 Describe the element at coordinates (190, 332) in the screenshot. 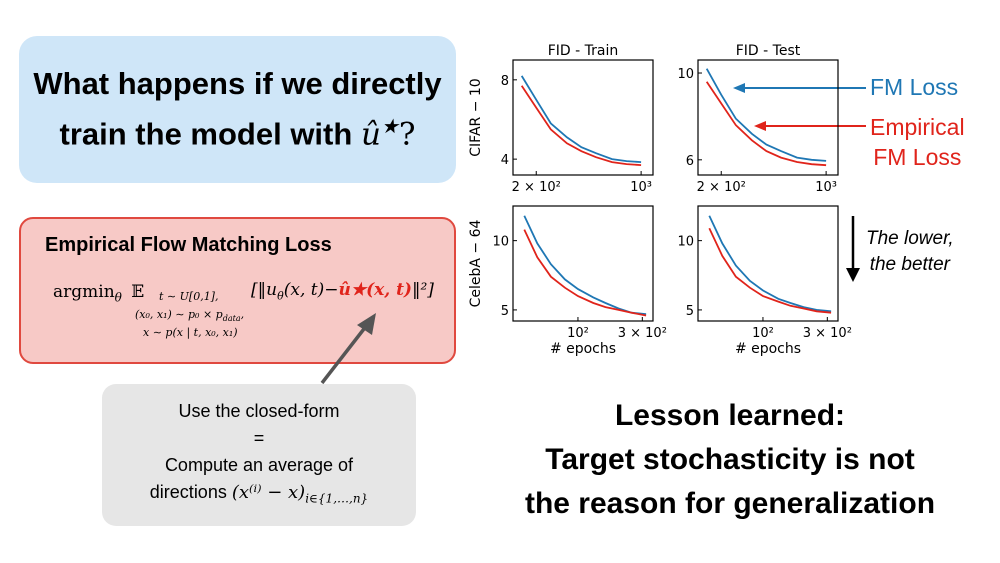

I see `expectation-sub-3: x ∼ p(x | t, x₀, x₁)` at that location.